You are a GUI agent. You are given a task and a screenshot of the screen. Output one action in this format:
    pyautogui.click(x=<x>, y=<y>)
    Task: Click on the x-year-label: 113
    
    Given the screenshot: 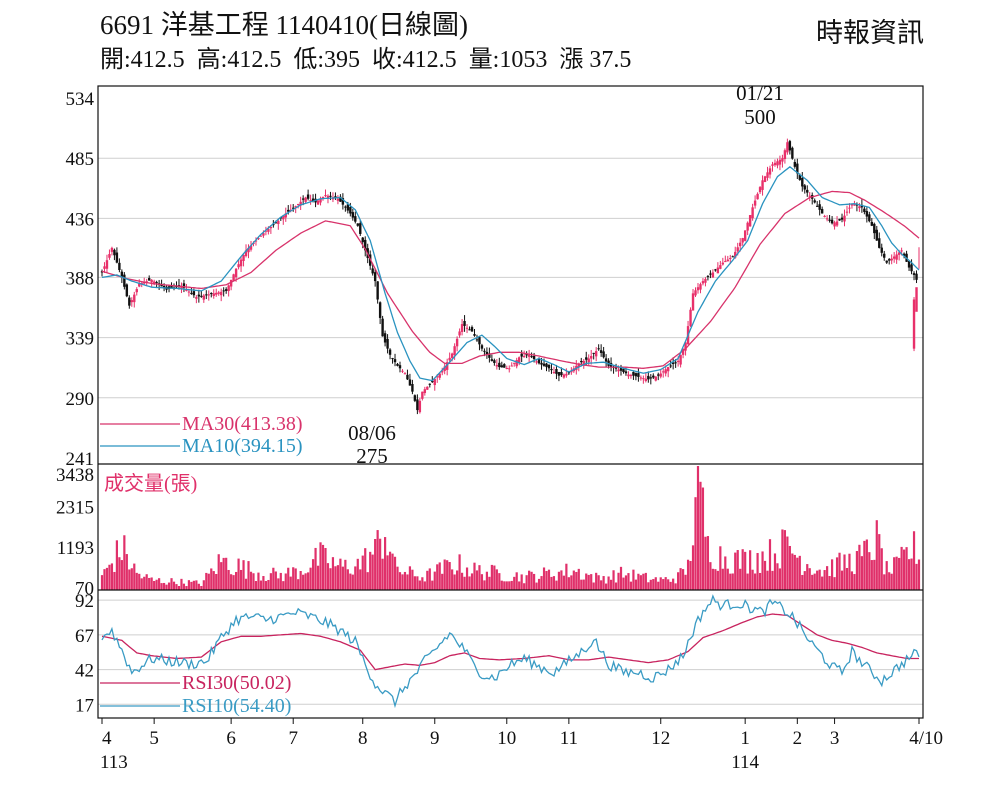 What is the action you would take?
    pyautogui.click(x=114, y=762)
    